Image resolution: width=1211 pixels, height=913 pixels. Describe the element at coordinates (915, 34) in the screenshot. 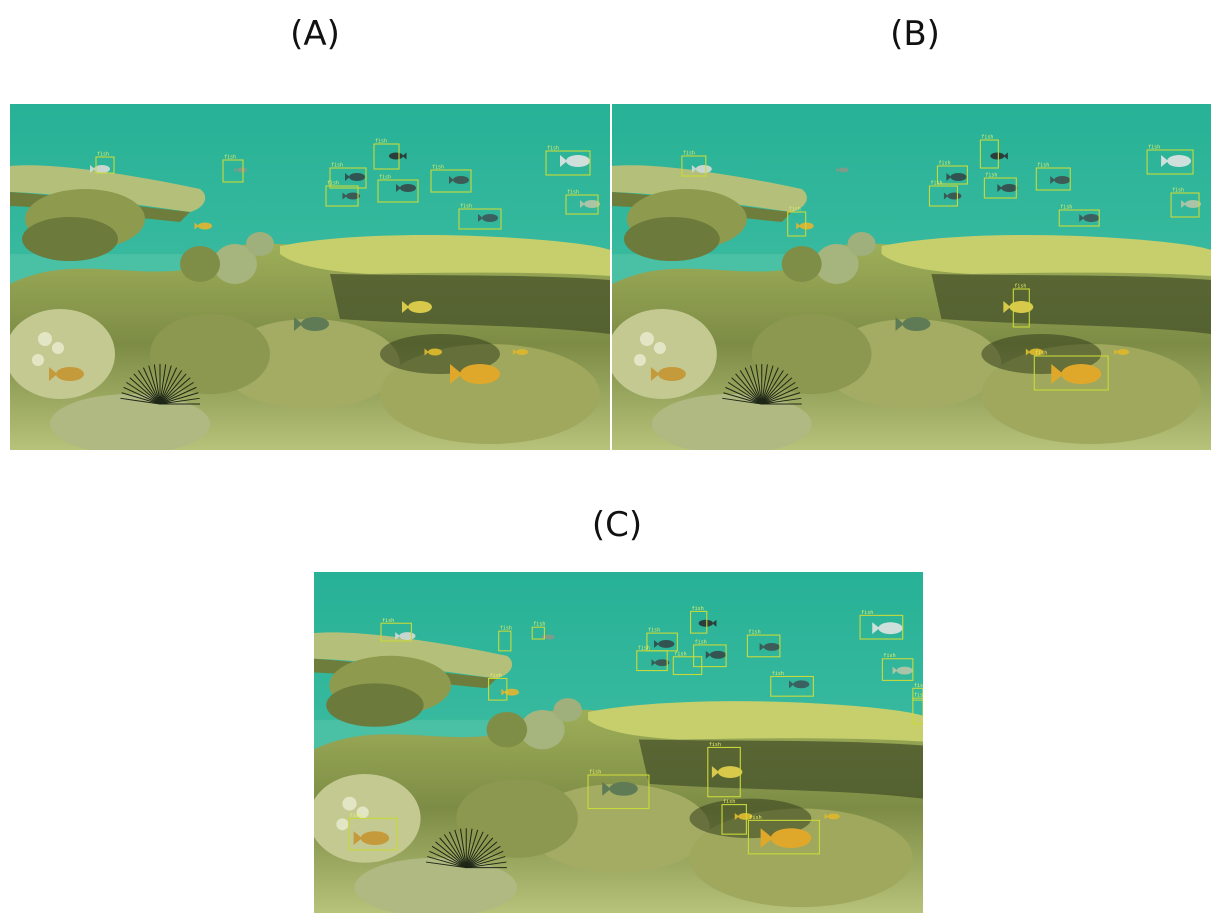

I see `panel-label-b: (B)` at that location.